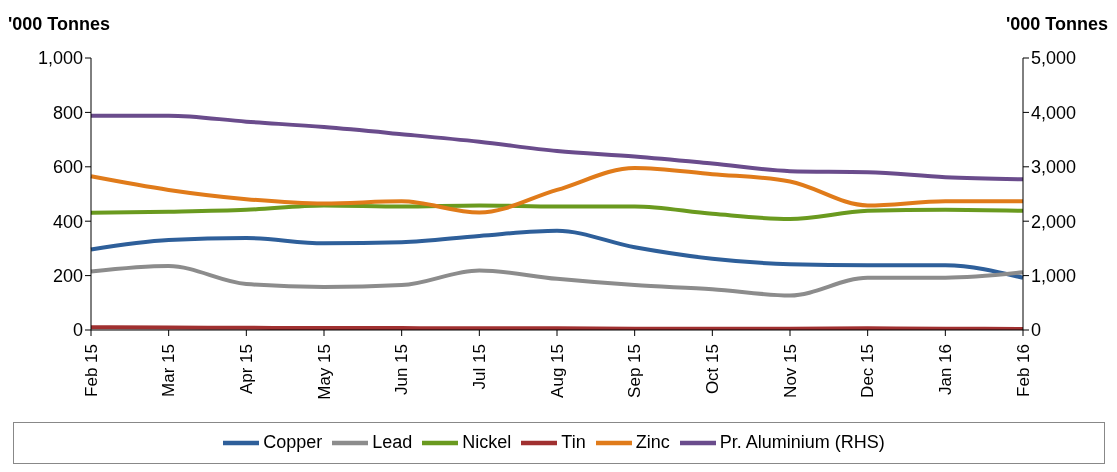 This screenshot has width=1117, height=472. Describe the element at coordinates (1054, 221) in the screenshot. I see `y2-tick-label: 2,000` at that location.